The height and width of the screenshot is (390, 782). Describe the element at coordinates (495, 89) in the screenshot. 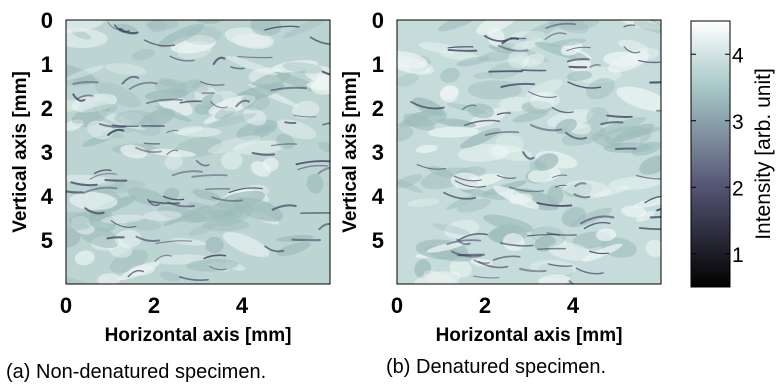

I see `speckle` at that location.